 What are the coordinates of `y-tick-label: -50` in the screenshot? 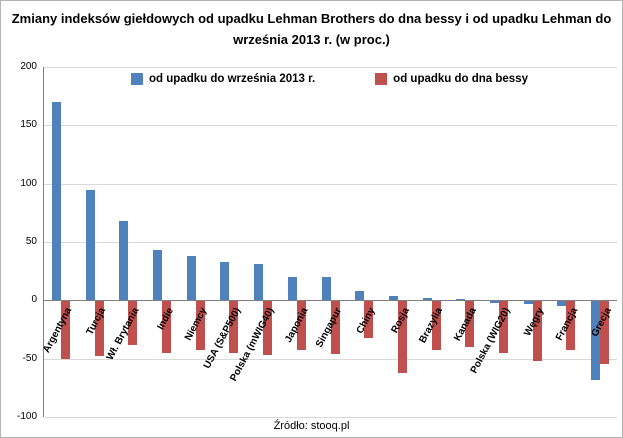 It's located at (29, 358).